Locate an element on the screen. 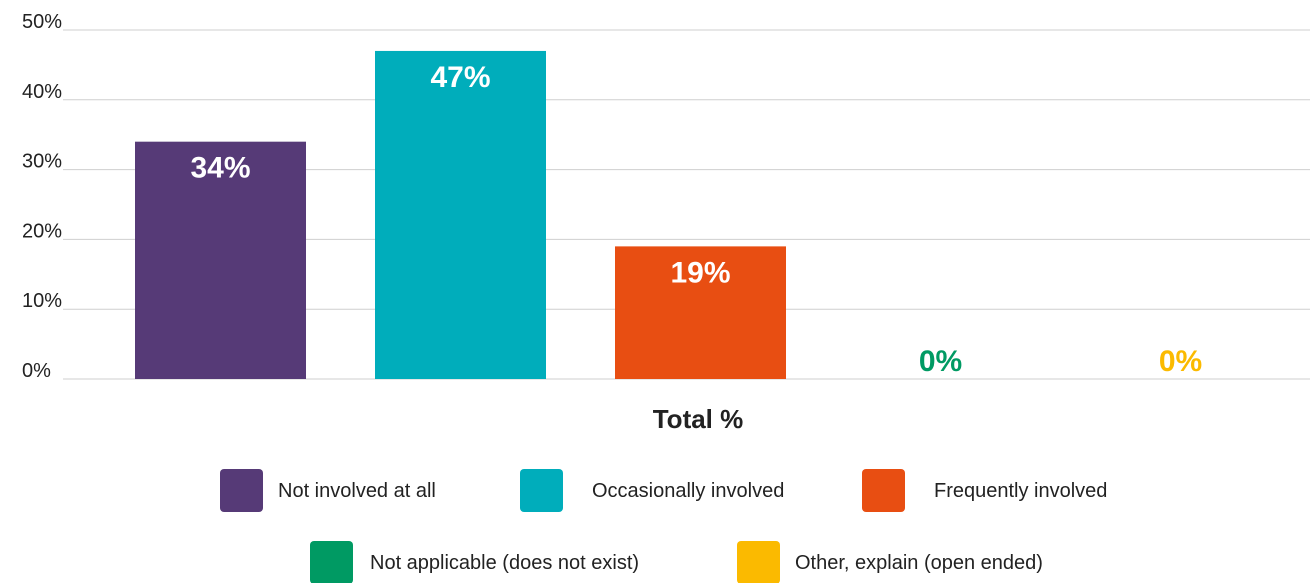 The height and width of the screenshot is (583, 1310). legend-label: Occasionally involved is located at coordinates (688, 491).